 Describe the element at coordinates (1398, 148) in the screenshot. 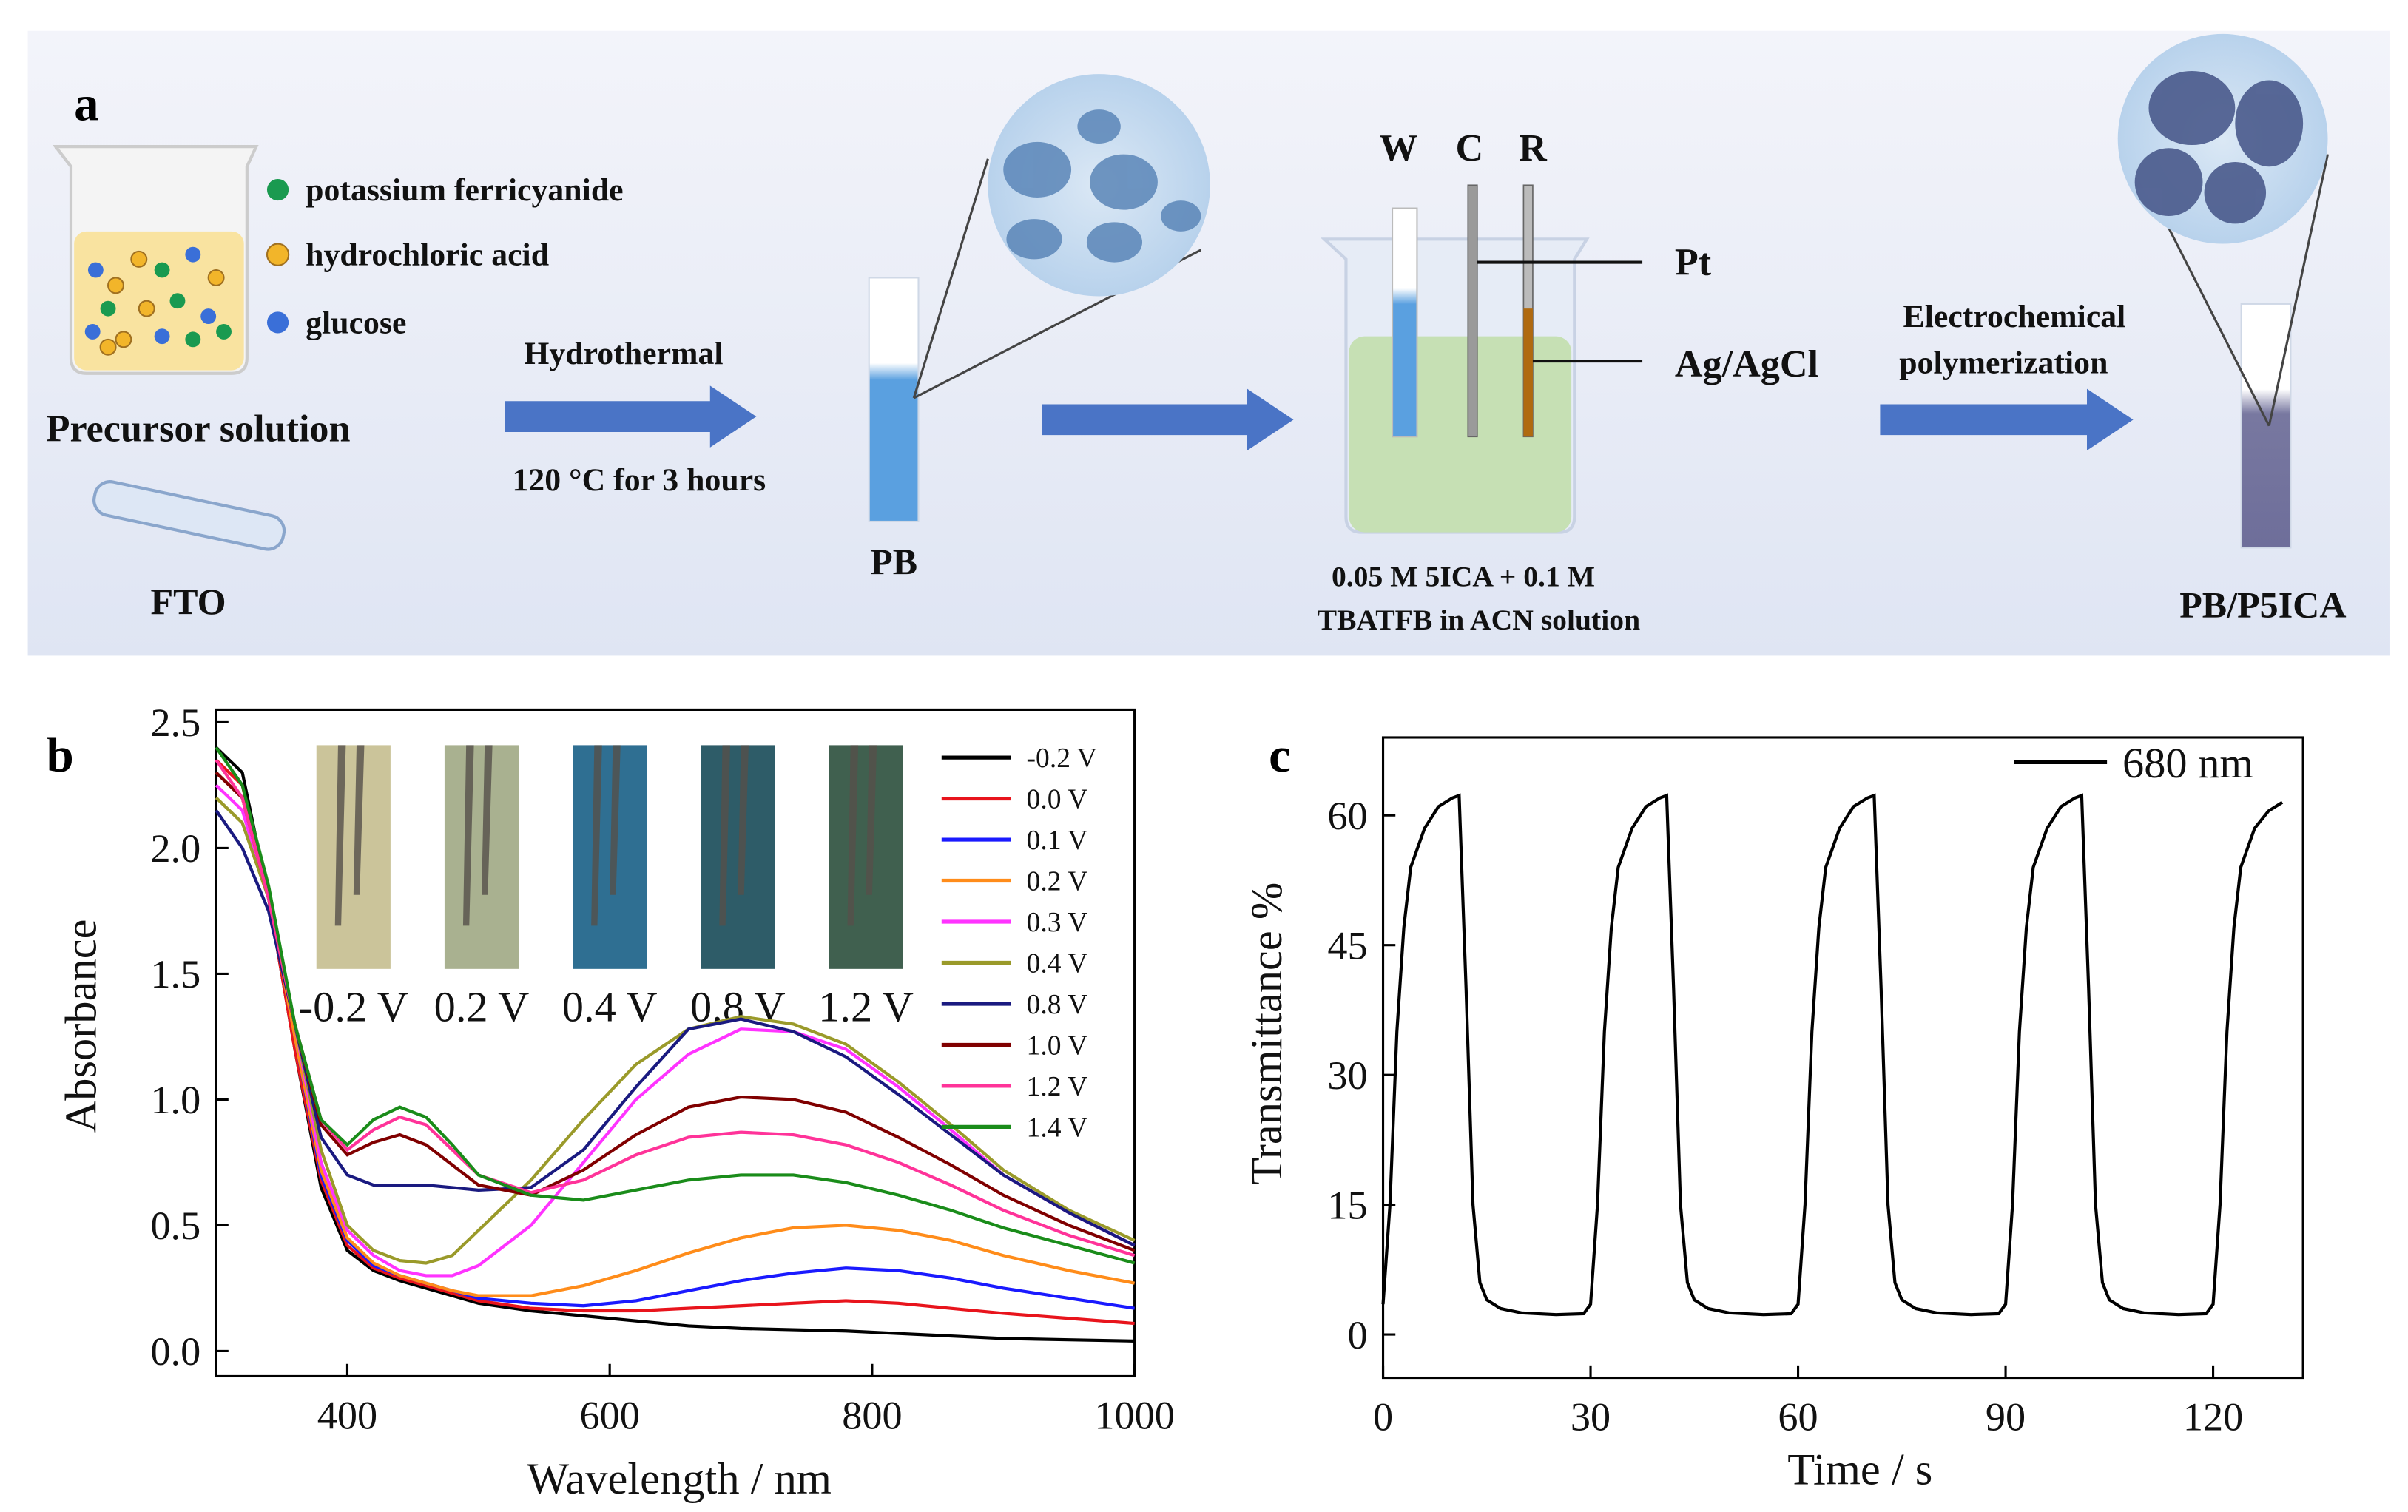

I see `electrode-label: W` at that location.